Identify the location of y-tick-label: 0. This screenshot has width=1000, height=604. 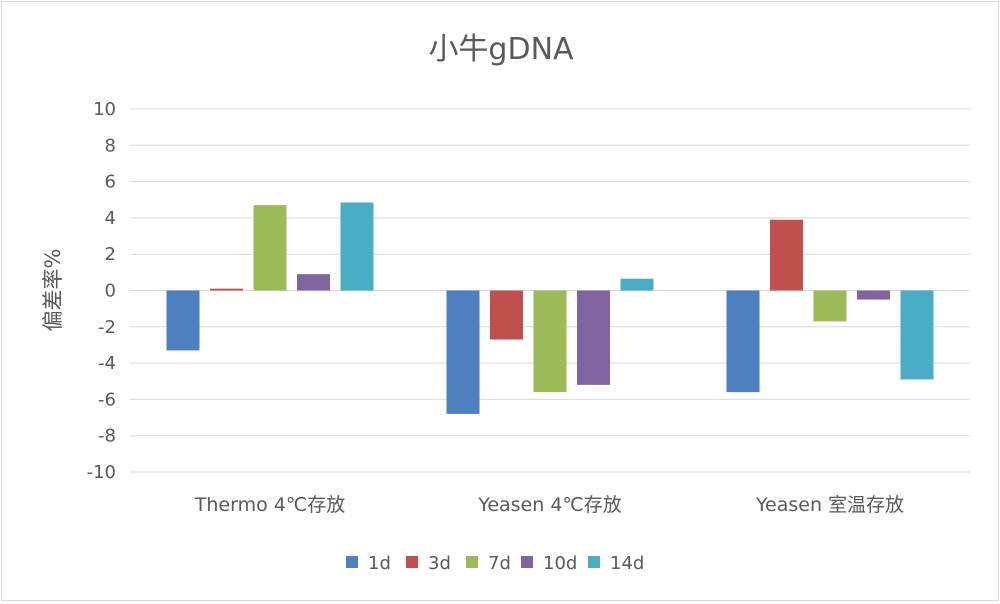
(110, 291).